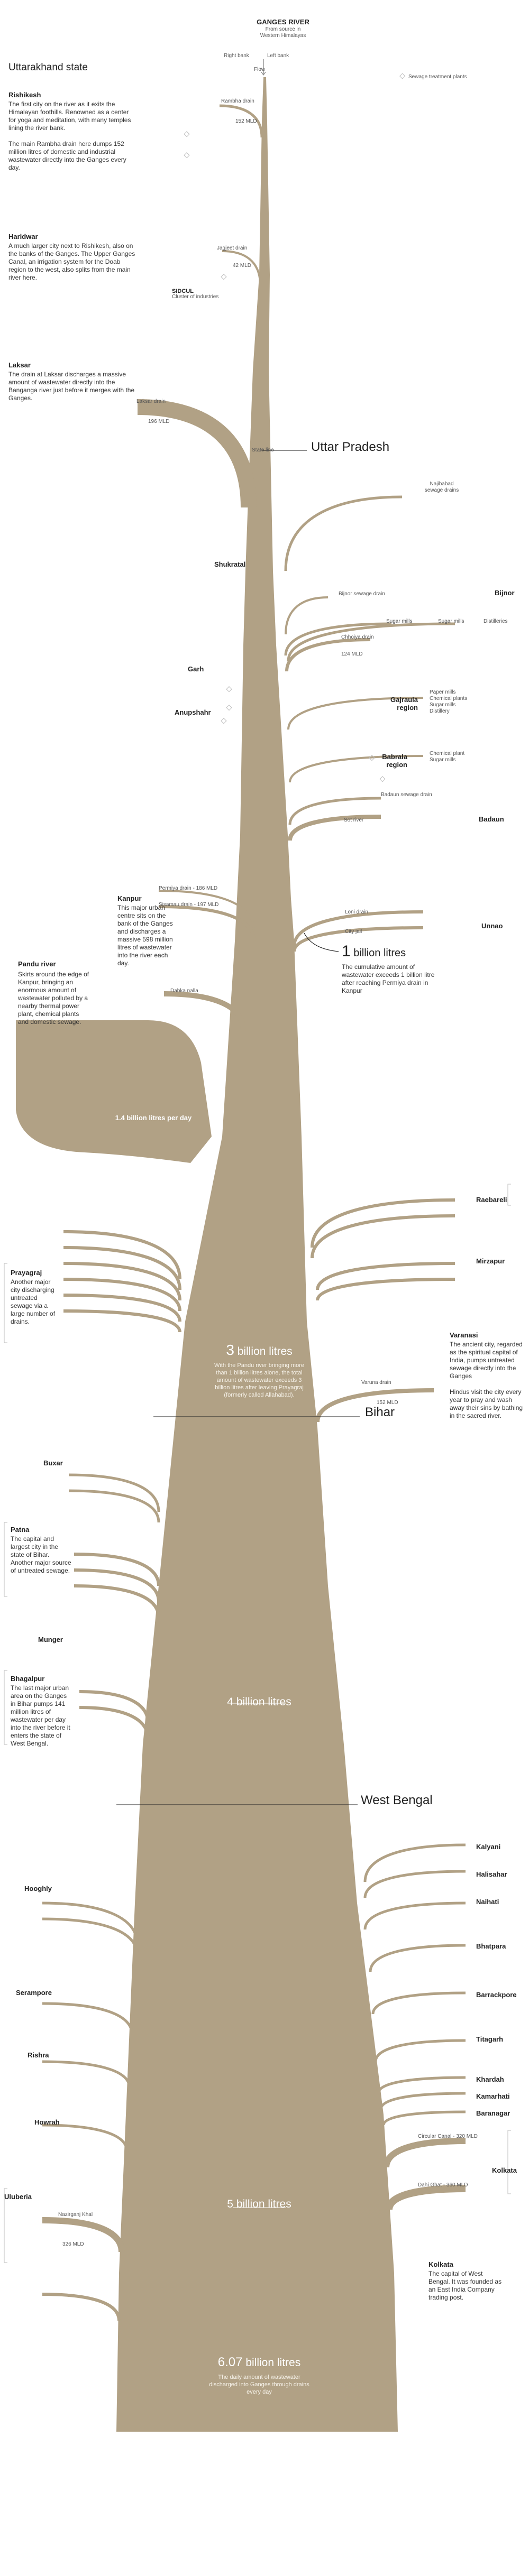 The height and width of the screenshot is (2576, 529). Describe the element at coordinates (354, 820) in the screenshot. I see `sot-river-label: Sot river` at that location.